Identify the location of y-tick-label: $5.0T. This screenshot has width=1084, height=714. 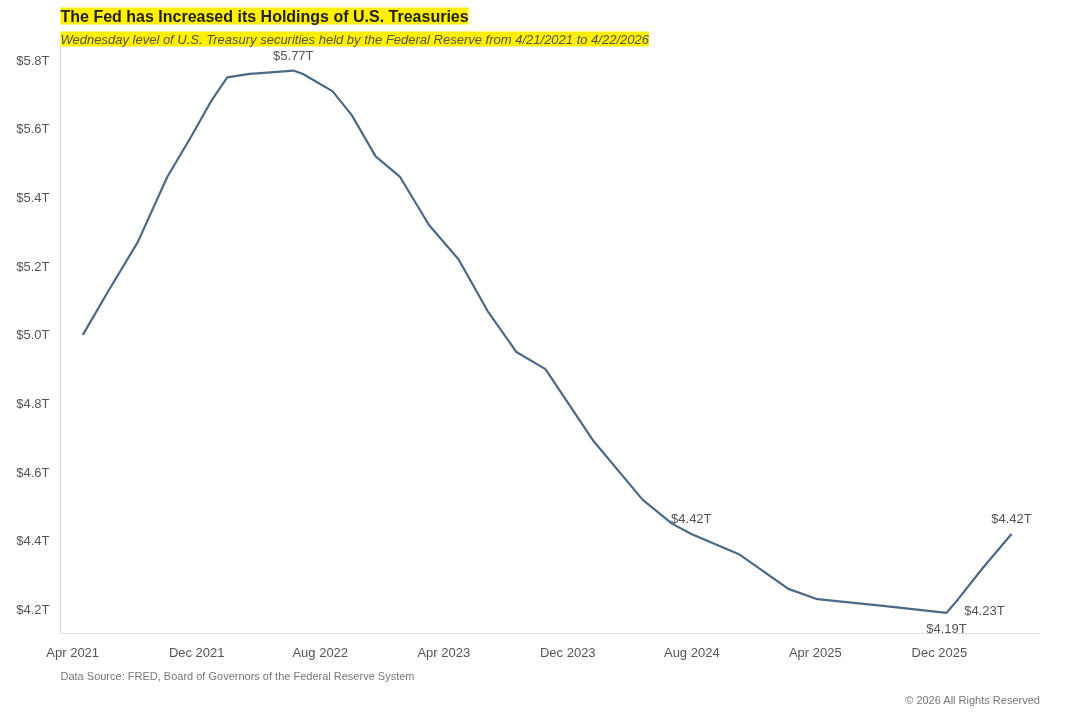
(33, 335).